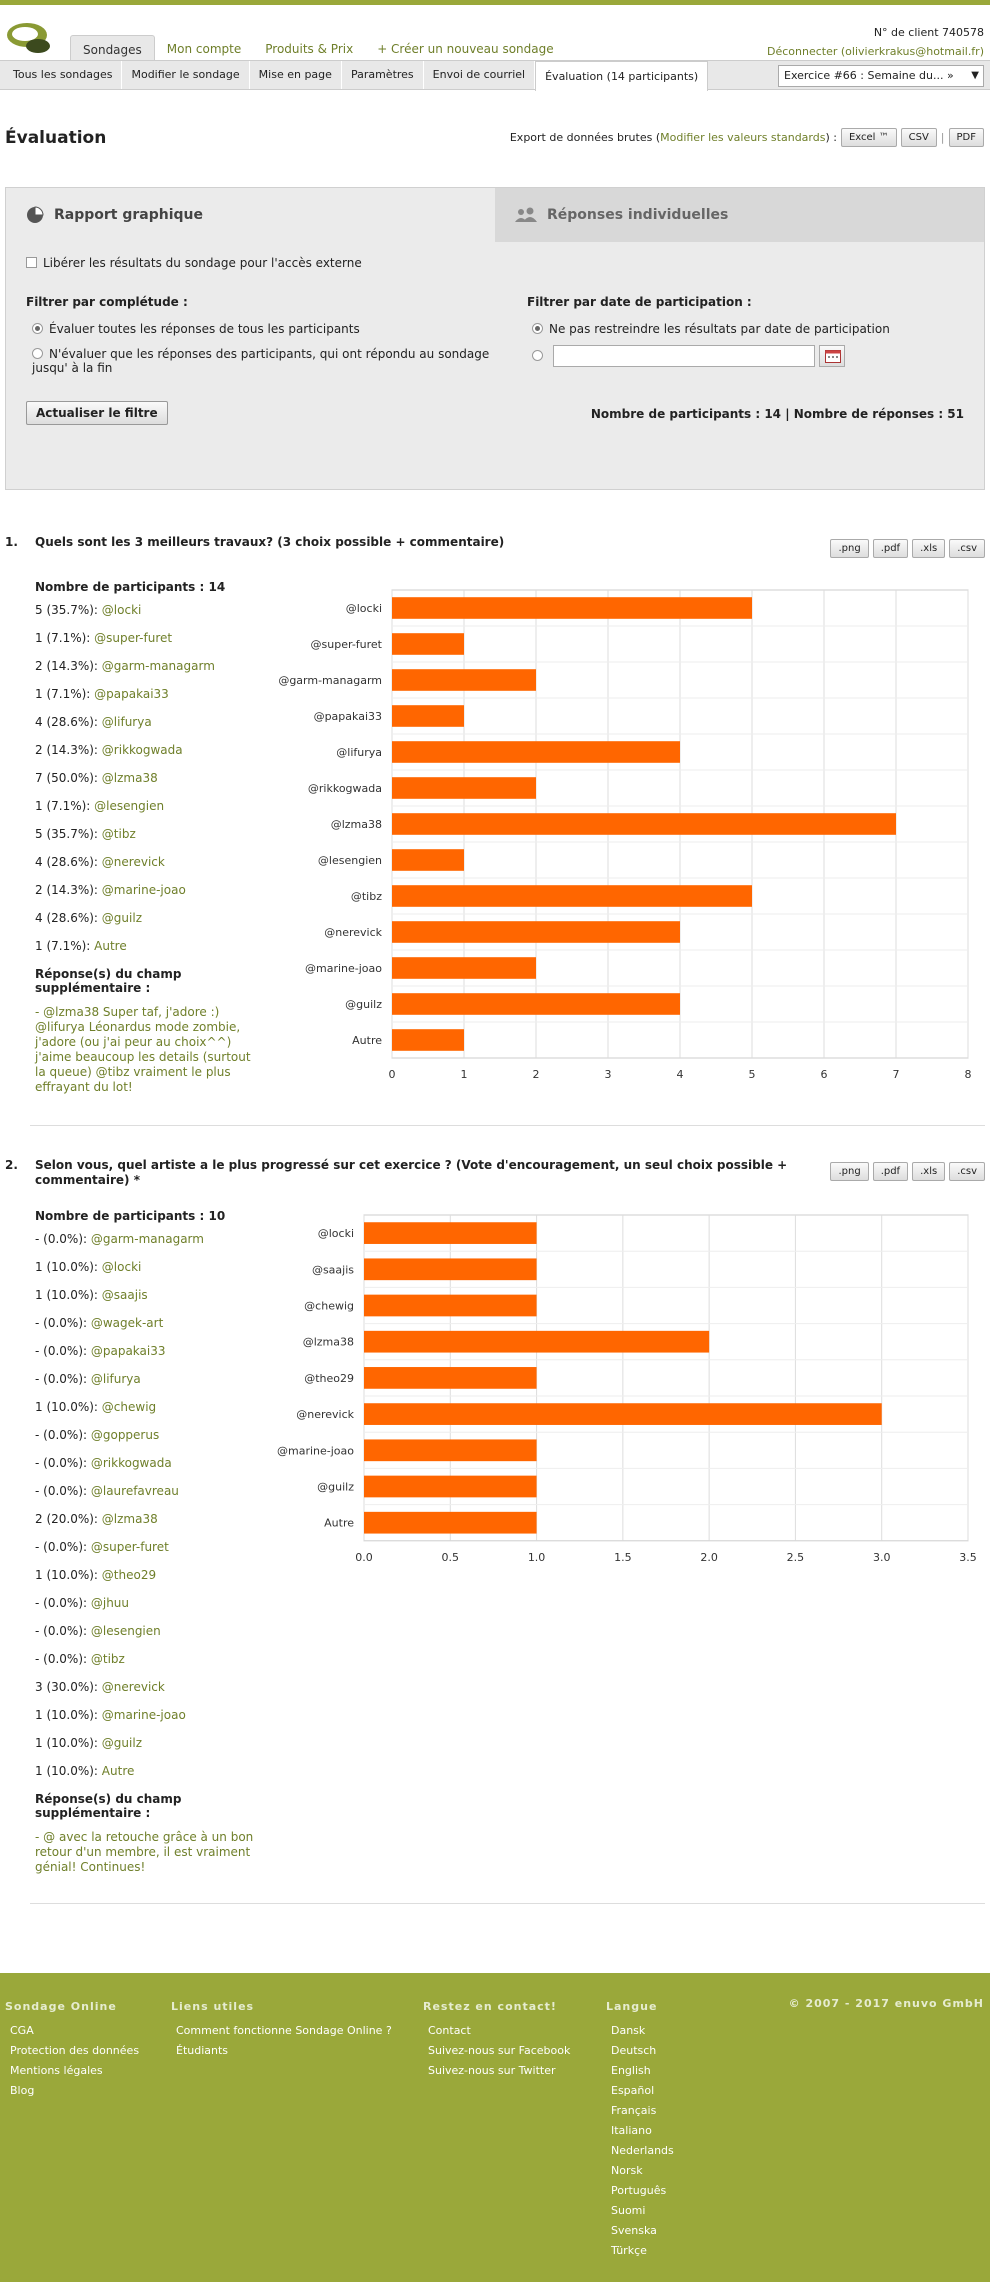 This screenshot has width=990, height=2282. I want to click on tab-creer-sondage: + Créer un nouveau sondage, so click(465, 49).